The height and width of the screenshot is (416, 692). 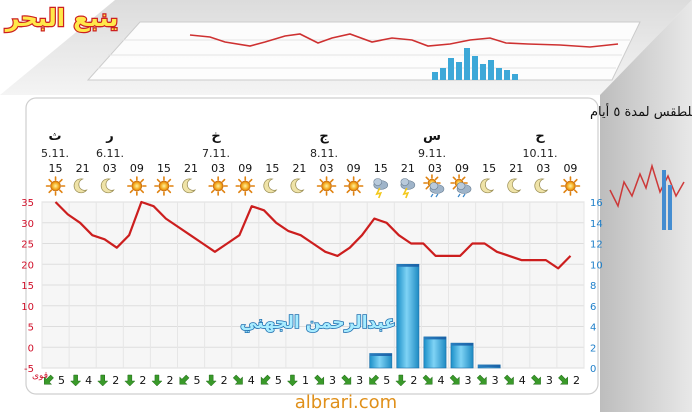 I want to click on day-name: خ, so click(x=216, y=136).